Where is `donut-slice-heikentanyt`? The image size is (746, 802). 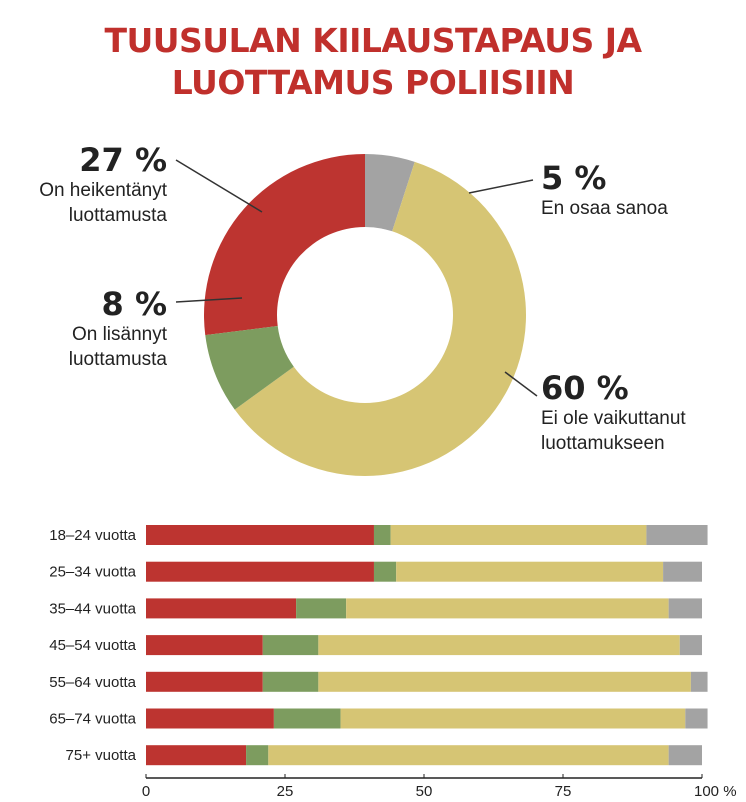
donut-slice-heikentanyt is located at coordinates (284, 245).